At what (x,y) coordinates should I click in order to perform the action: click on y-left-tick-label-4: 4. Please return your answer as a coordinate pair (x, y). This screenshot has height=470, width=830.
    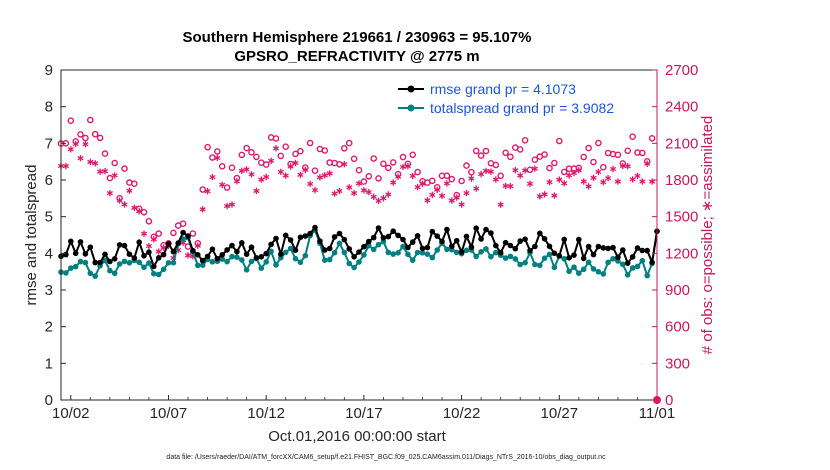
    Looking at the image, I should click on (49, 253).